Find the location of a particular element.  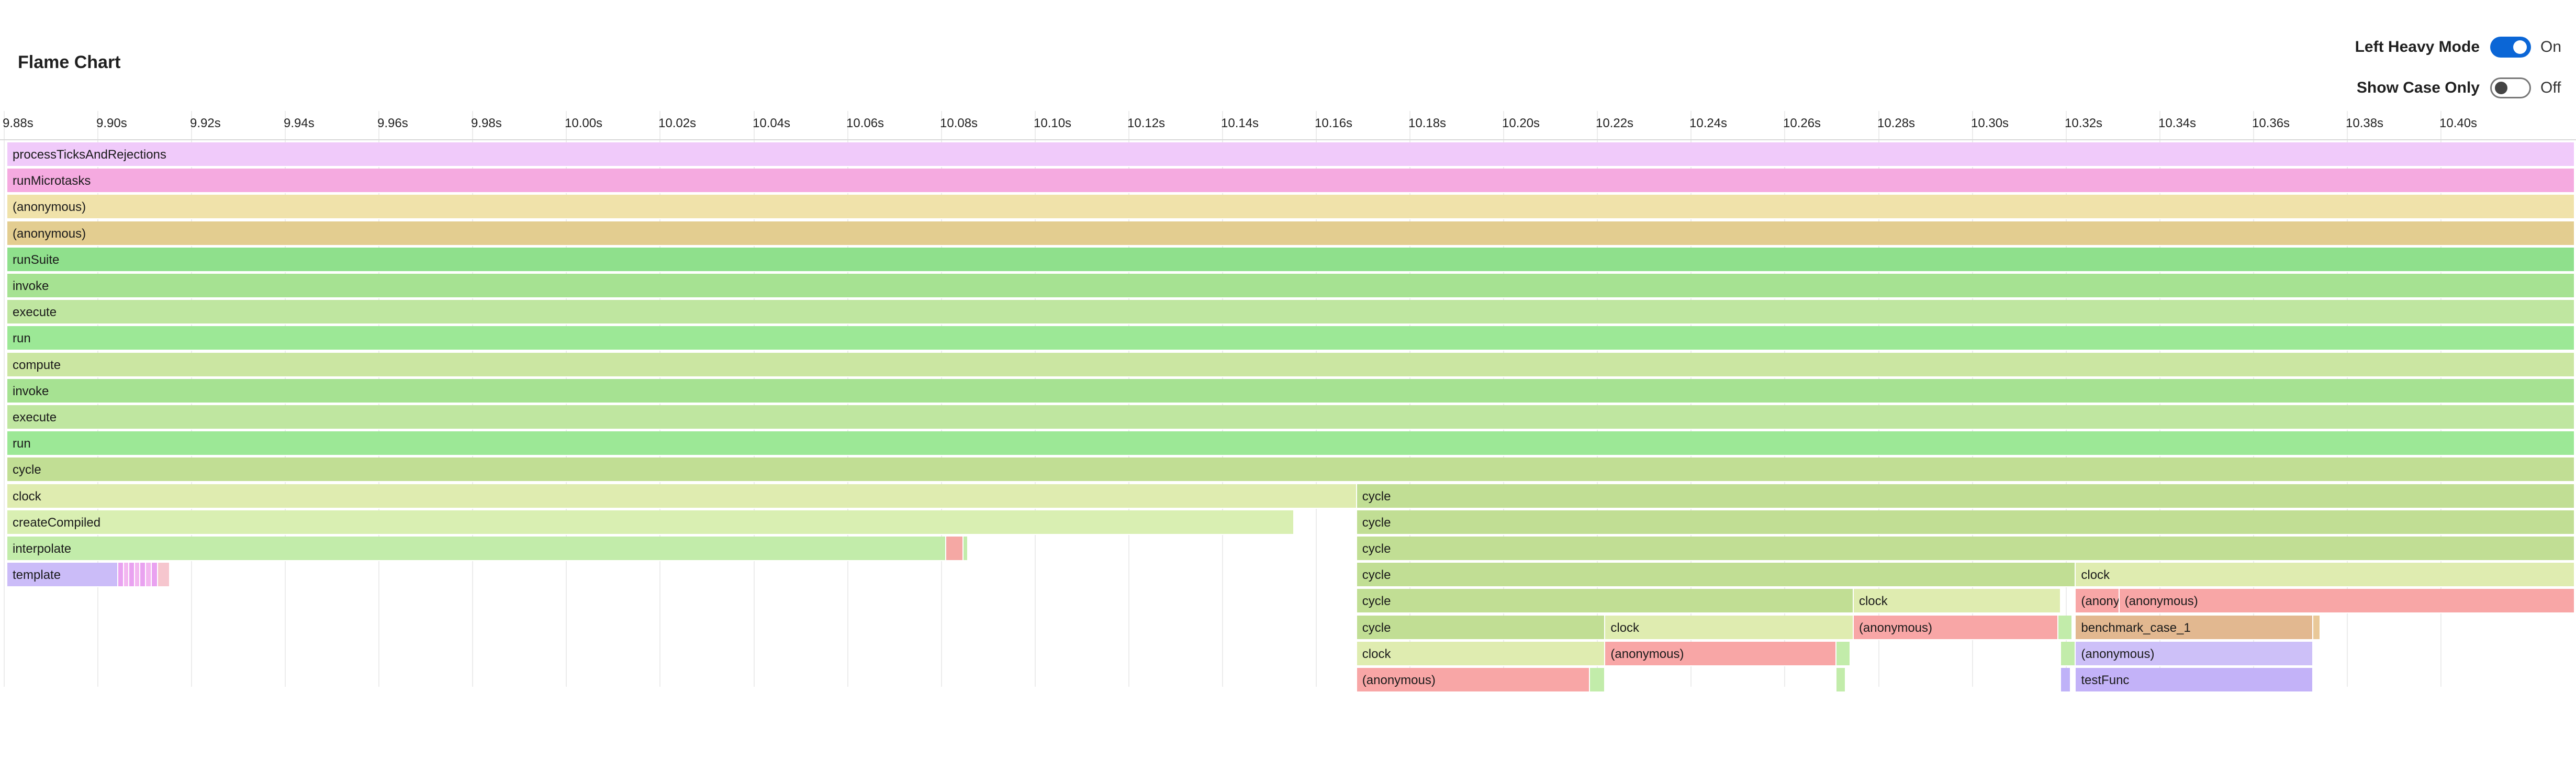

show-case-only-state: Off is located at coordinates (2550, 87).